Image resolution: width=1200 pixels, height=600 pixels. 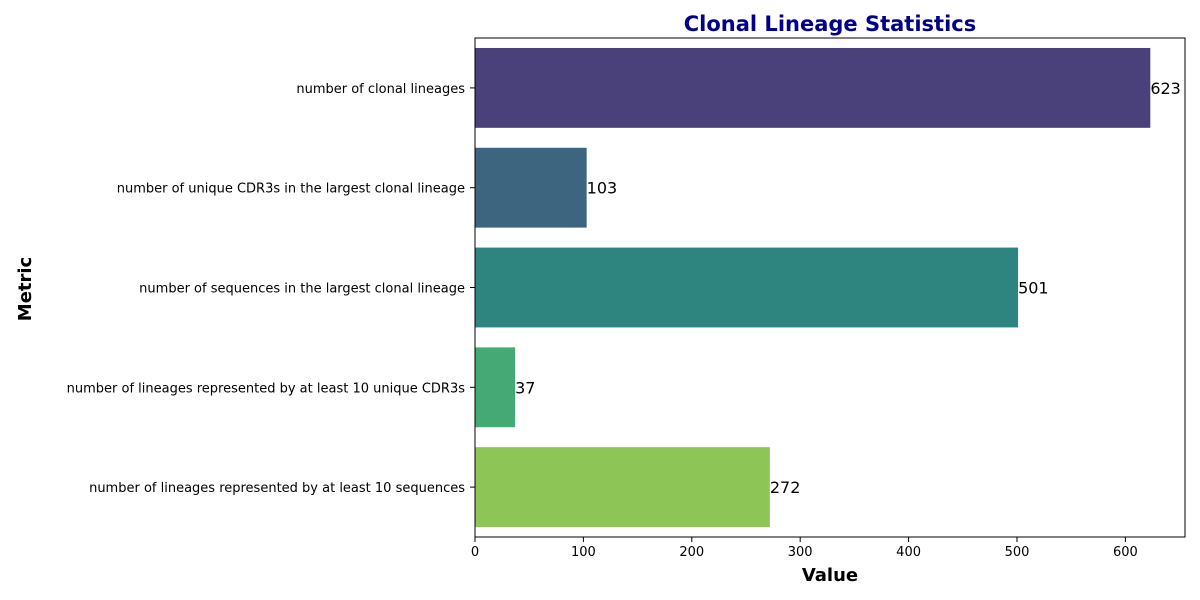 I want to click on x-tick-label-600: 600, so click(x=1125, y=552).